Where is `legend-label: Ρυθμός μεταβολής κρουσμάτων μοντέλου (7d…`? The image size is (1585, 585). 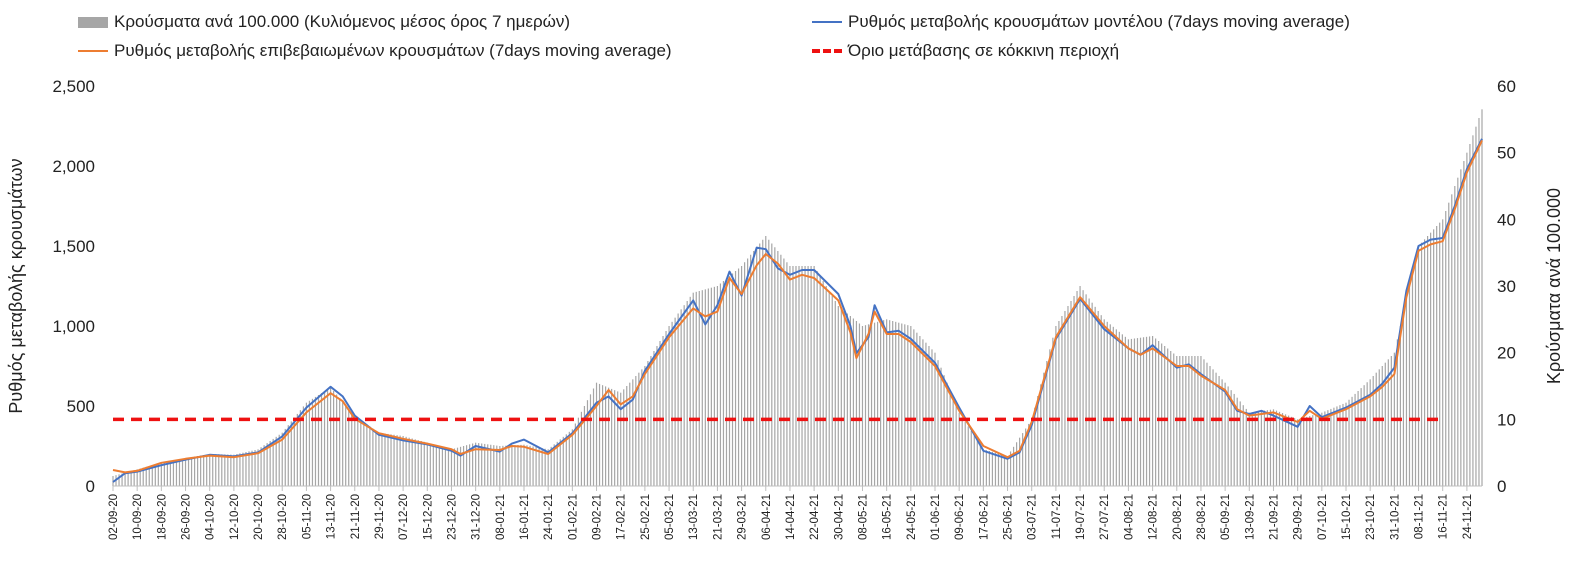 legend-label: Ρυθμός μεταβολής κρουσμάτων μοντέλου (7d… is located at coordinates (1099, 21).